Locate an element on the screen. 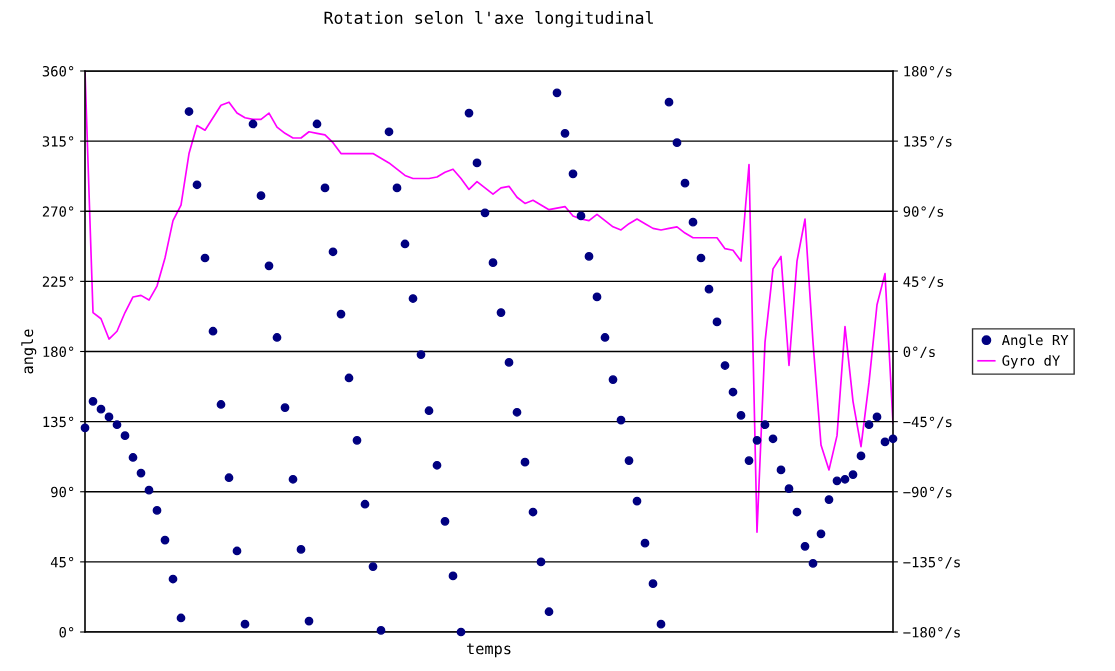 This screenshot has width=1115, height=671. y-tick-label: 315° is located at coordinates (58, 141).